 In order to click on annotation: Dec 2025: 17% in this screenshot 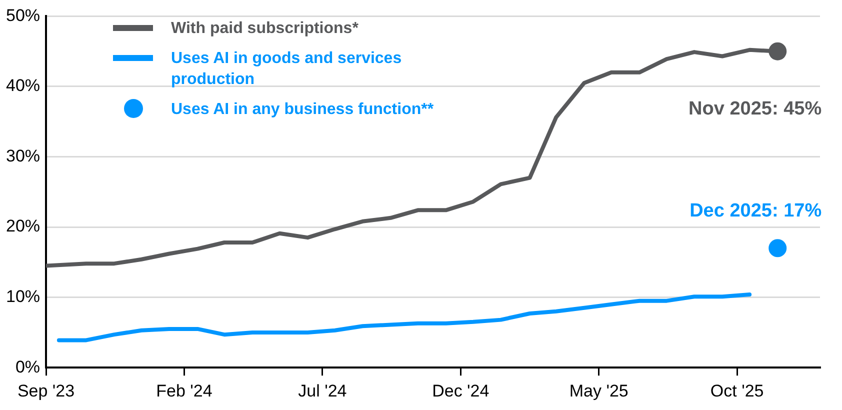, I will do `click(756, 211)`.